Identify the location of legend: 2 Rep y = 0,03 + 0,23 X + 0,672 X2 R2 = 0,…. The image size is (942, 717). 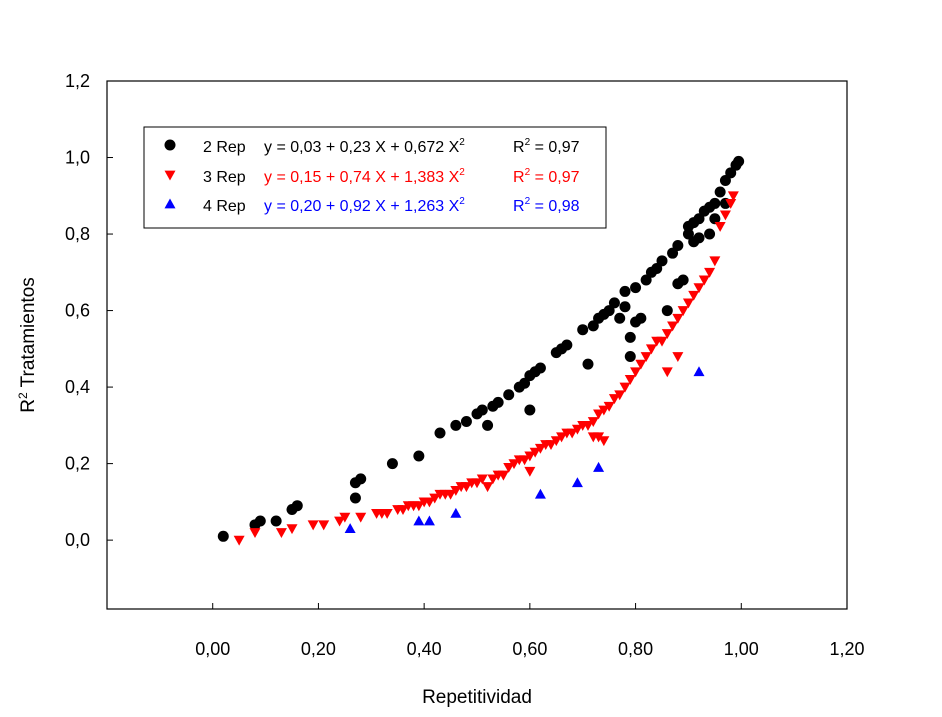
(375, 177).